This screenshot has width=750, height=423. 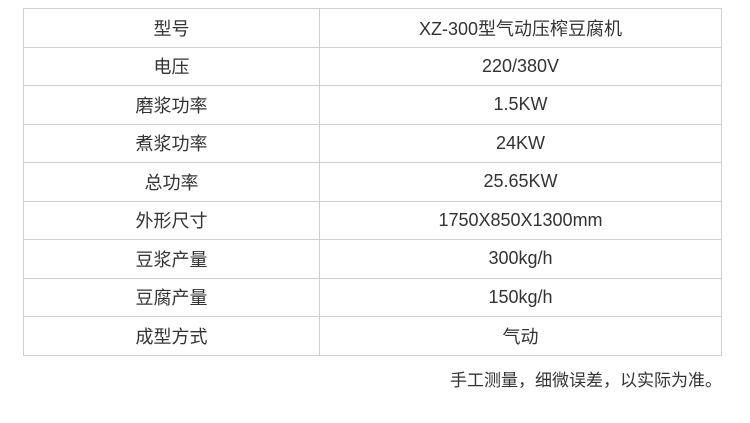 What do you see at coordinates (520, 143) in the screenshot?
I see `spec-value: 24KW` at bounding box center [520, 143].